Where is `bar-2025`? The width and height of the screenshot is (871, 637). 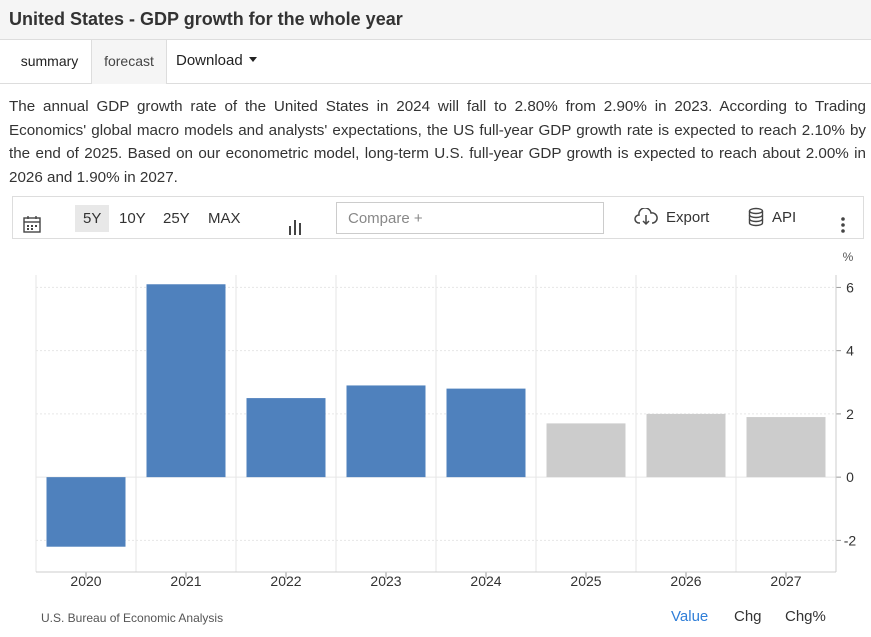
bar-2025 is located at coordinates (586, 450).